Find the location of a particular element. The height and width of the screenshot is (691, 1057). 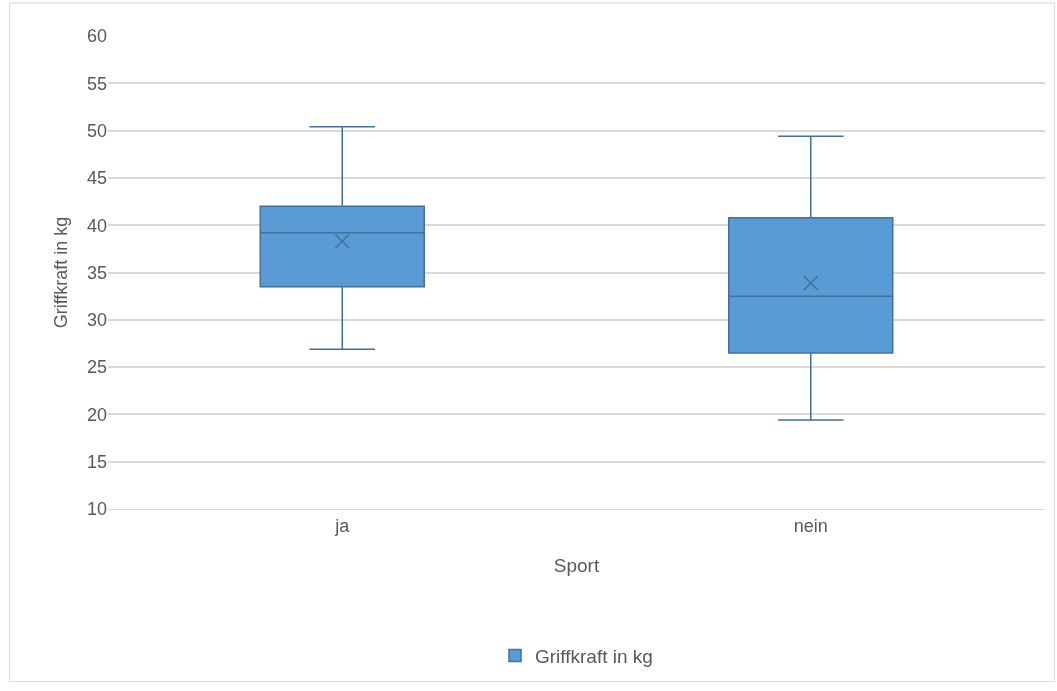

x-axis-title: Sport is located at coordinates (576, 566).